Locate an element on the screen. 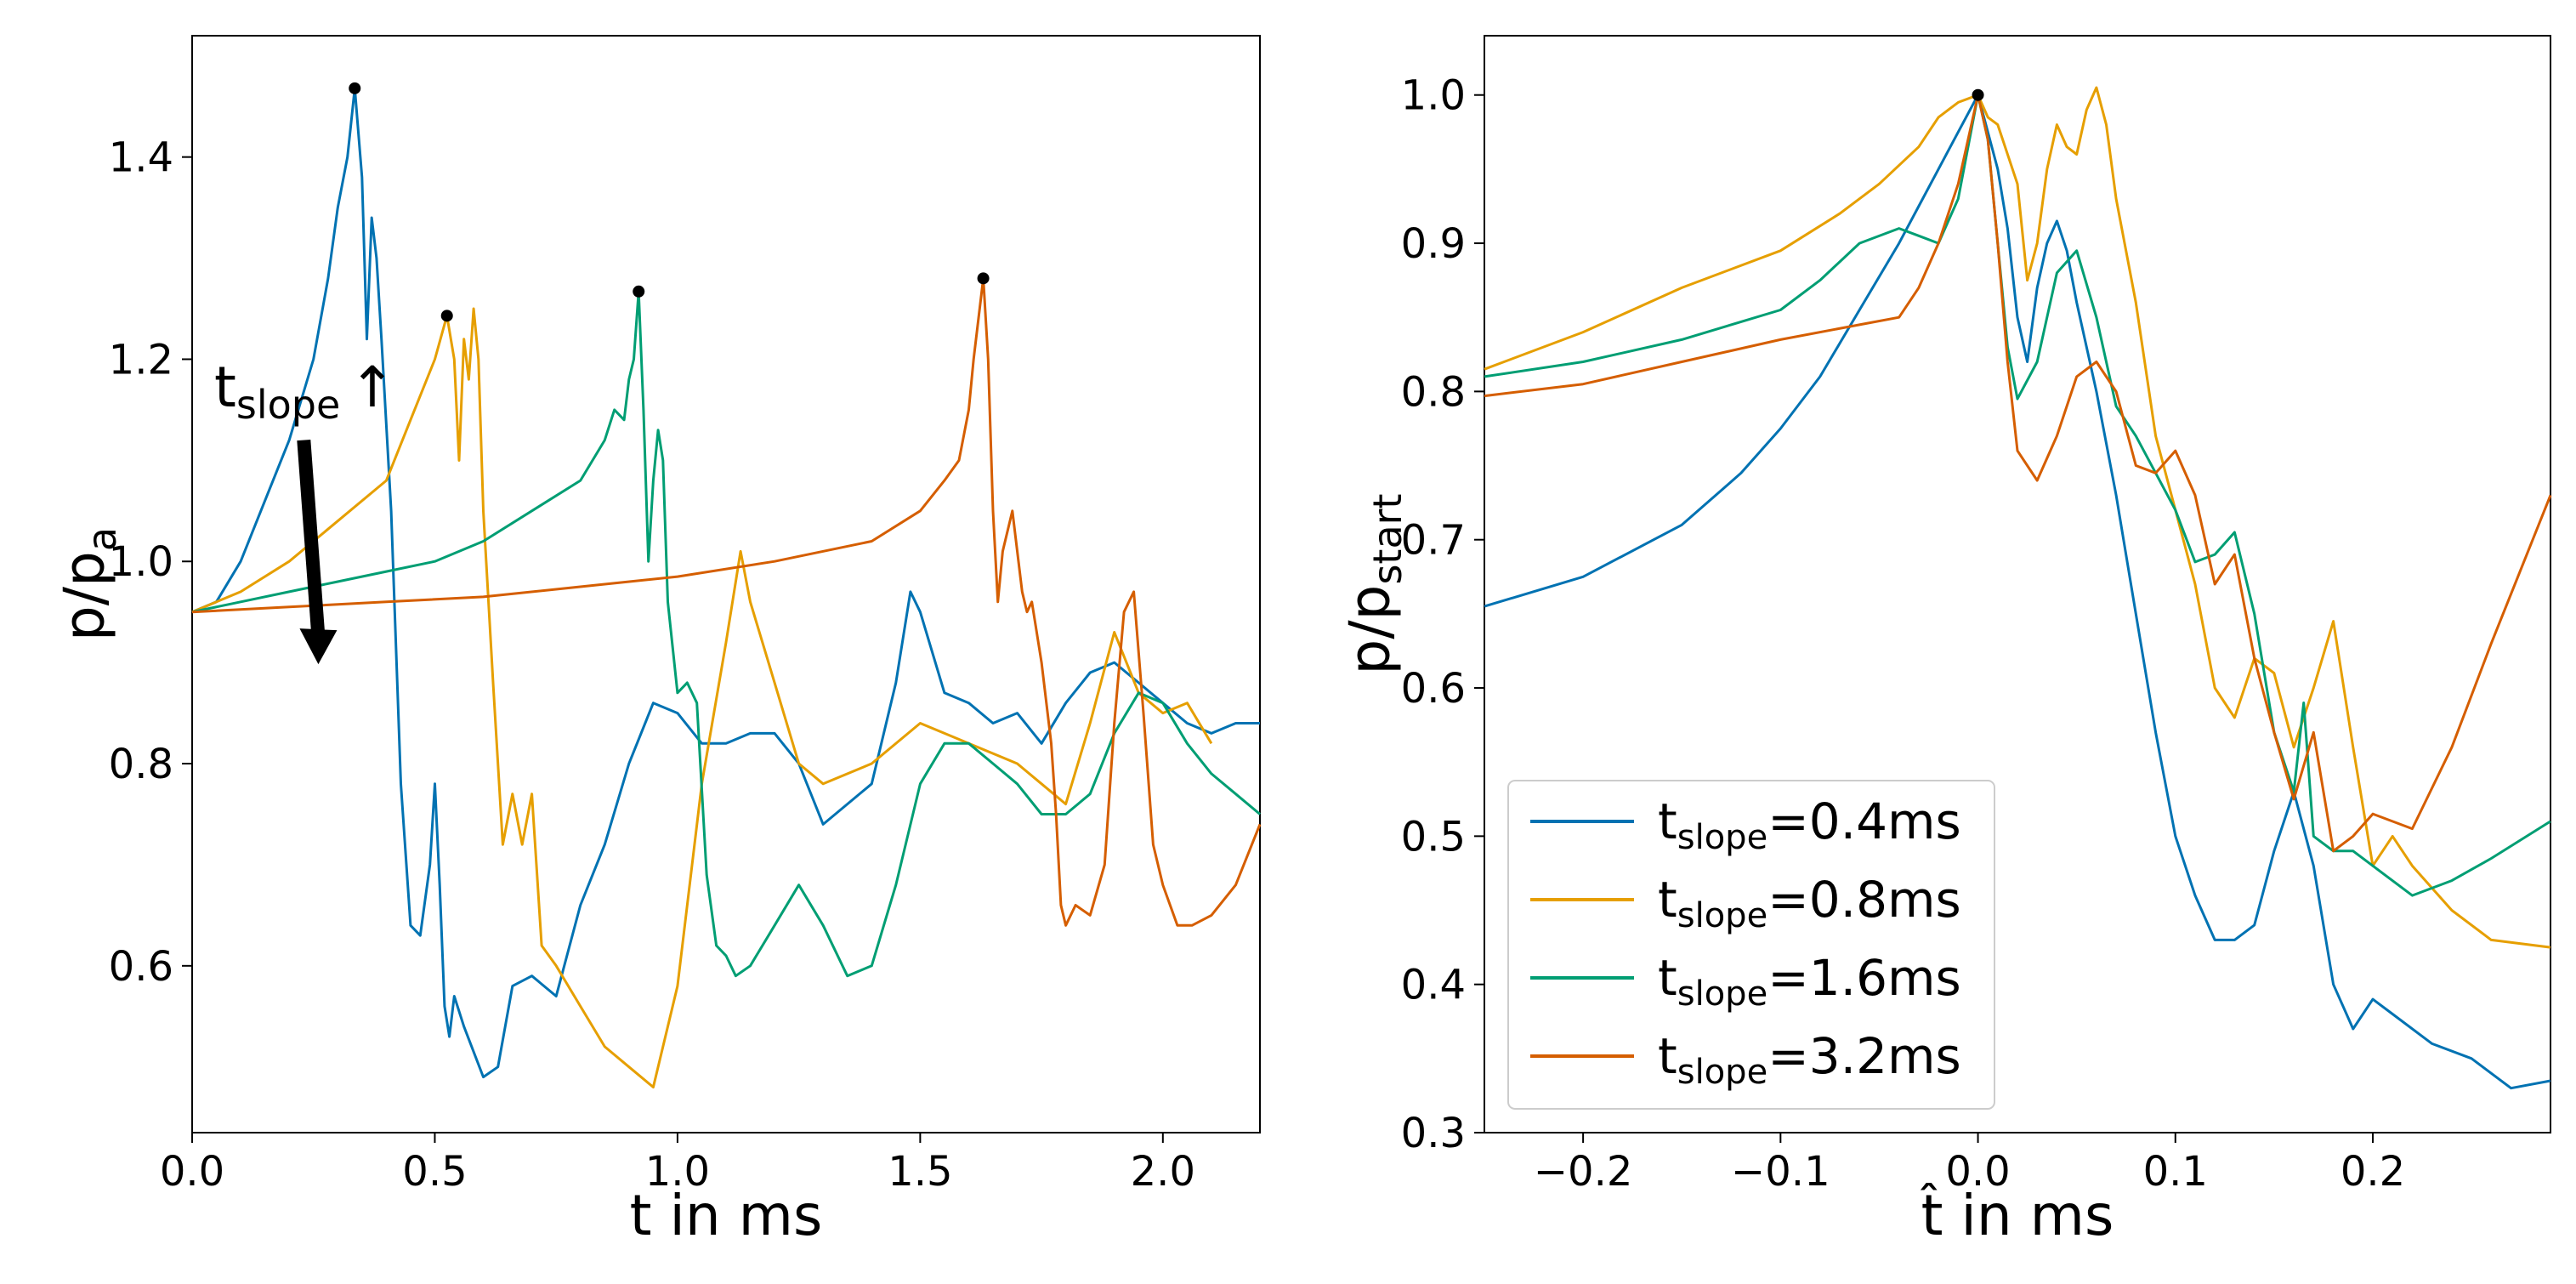  legend-label-1: tslope=0.8ms is located at coordinates (1809, 903).